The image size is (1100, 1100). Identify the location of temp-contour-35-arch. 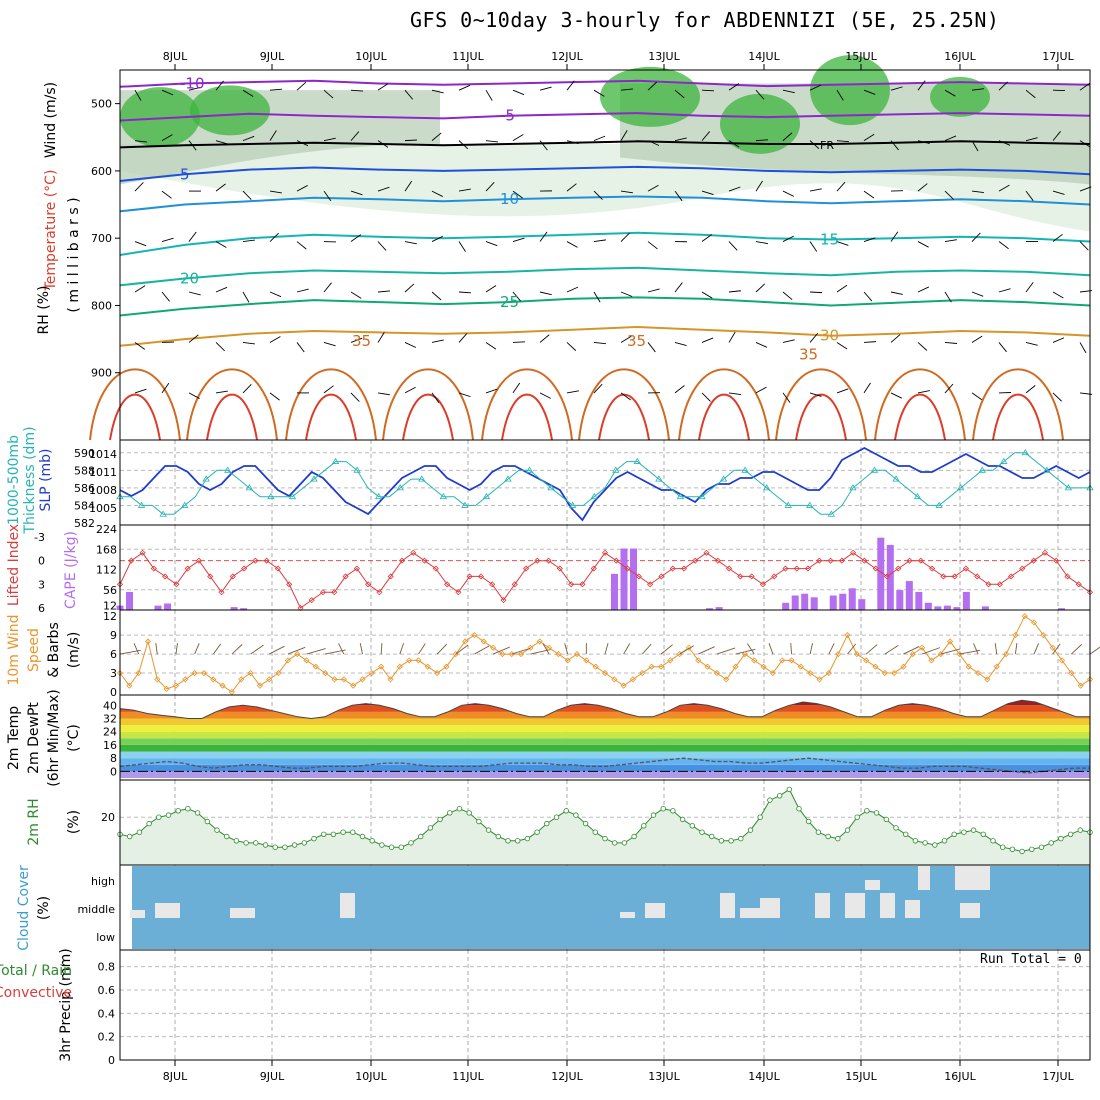
(232, 404).